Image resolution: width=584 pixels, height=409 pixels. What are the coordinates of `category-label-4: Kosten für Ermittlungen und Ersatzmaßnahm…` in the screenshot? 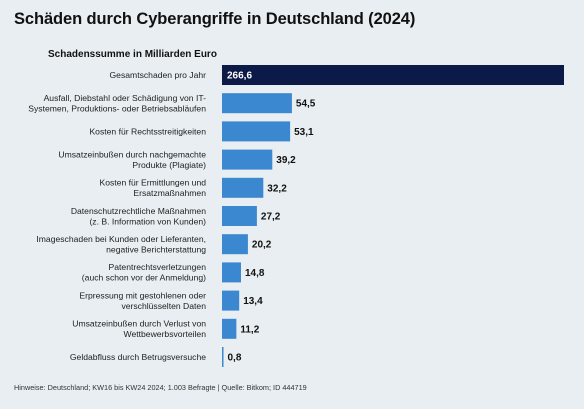 It's located at (152, 188).